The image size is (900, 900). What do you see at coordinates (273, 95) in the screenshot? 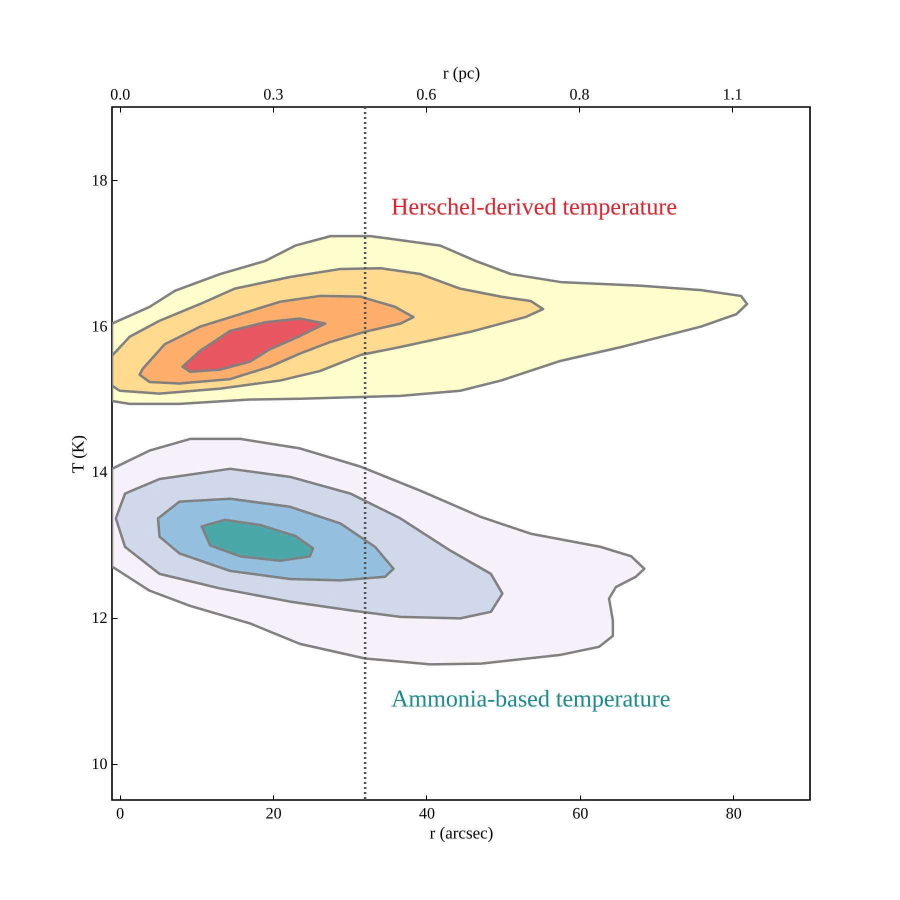
I see `x2-tick-label: 0.3` at bounding box center [273, 95].